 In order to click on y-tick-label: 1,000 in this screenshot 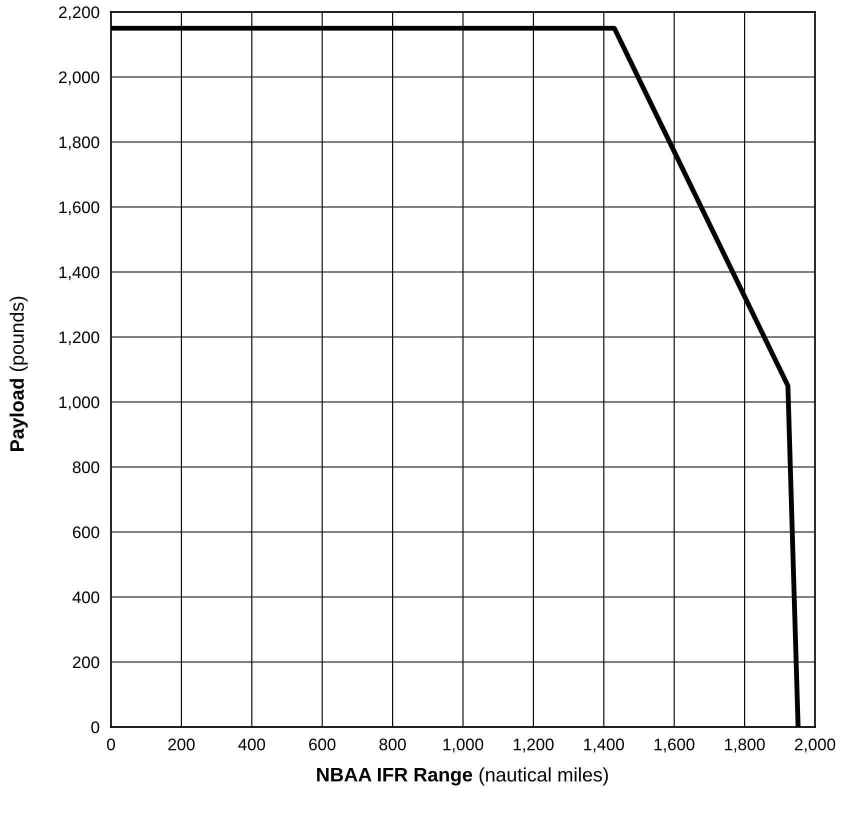, I will do `click(79, 403)`.